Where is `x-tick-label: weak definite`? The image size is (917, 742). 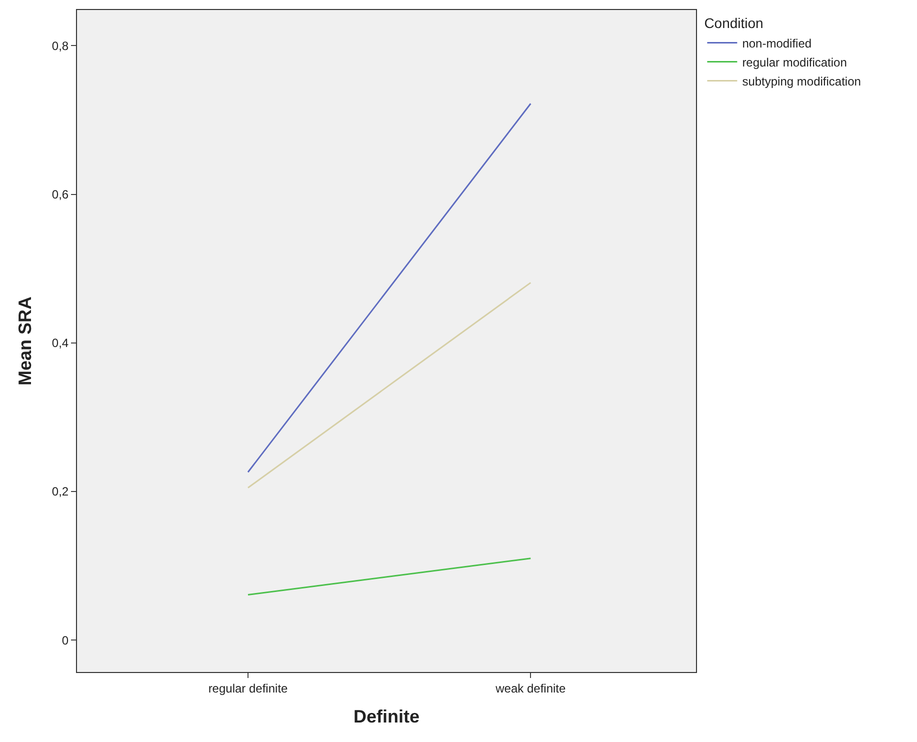
x-tick-label: weak definite is located at coordinates (530, 688).